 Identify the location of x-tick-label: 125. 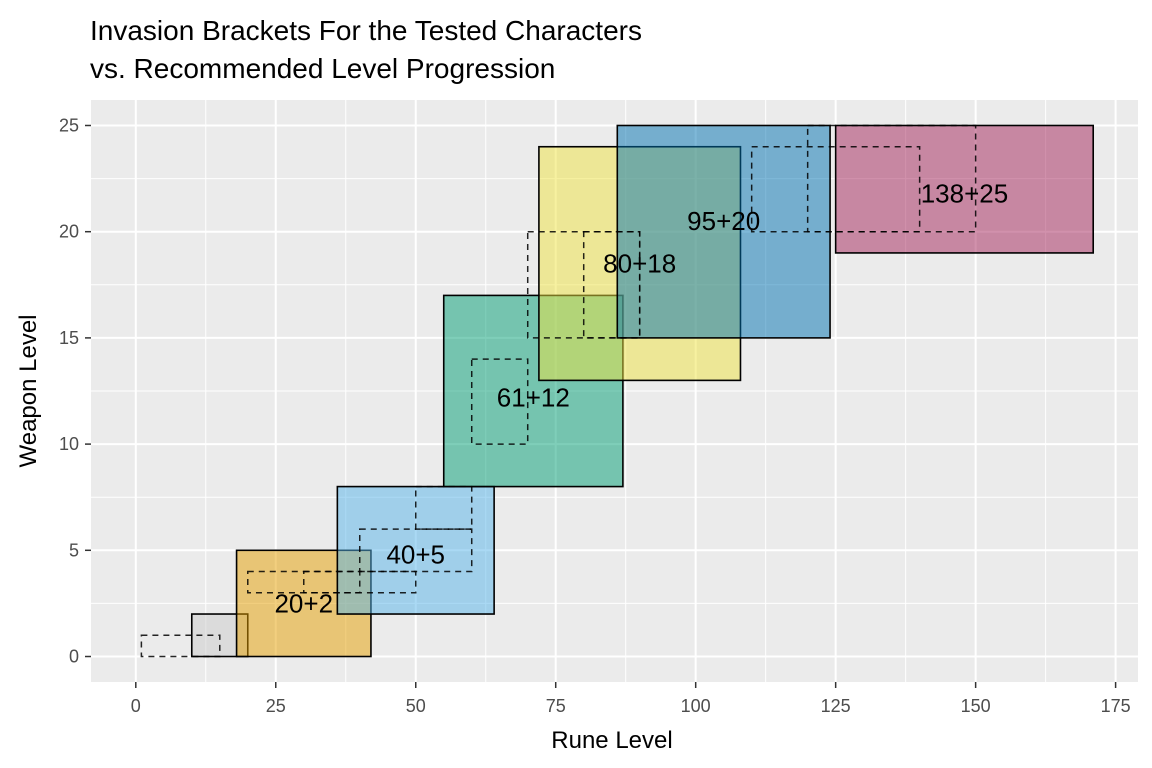
(836, 706).